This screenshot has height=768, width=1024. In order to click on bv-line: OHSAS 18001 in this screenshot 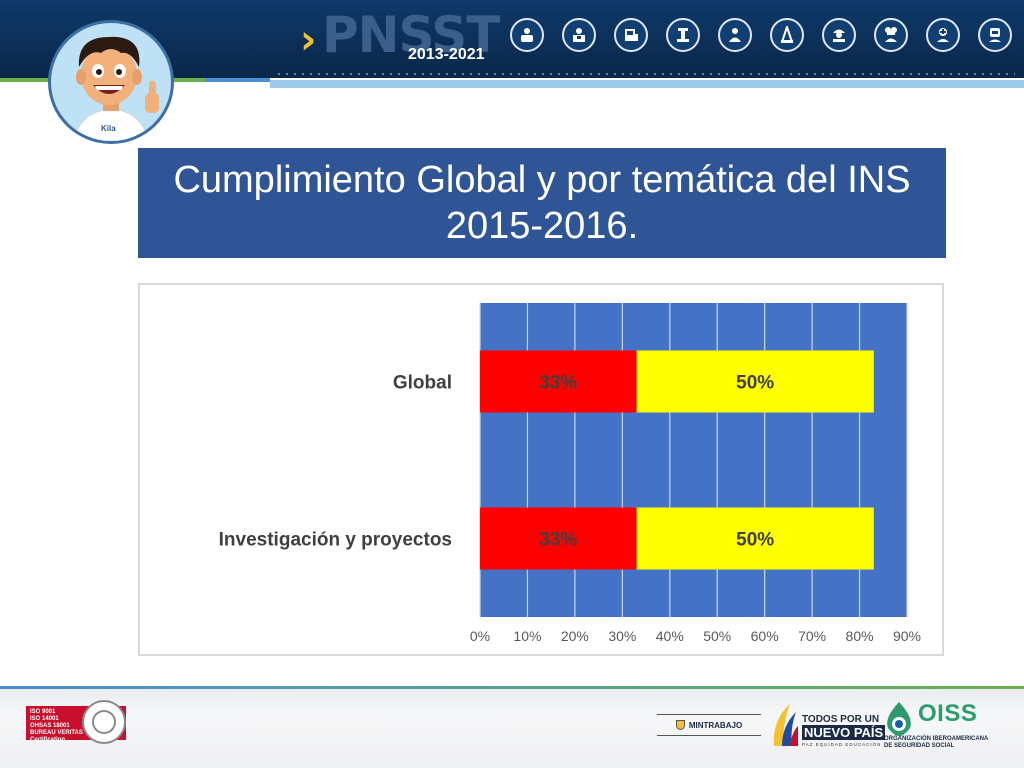, I will do `click(50, 726)`.